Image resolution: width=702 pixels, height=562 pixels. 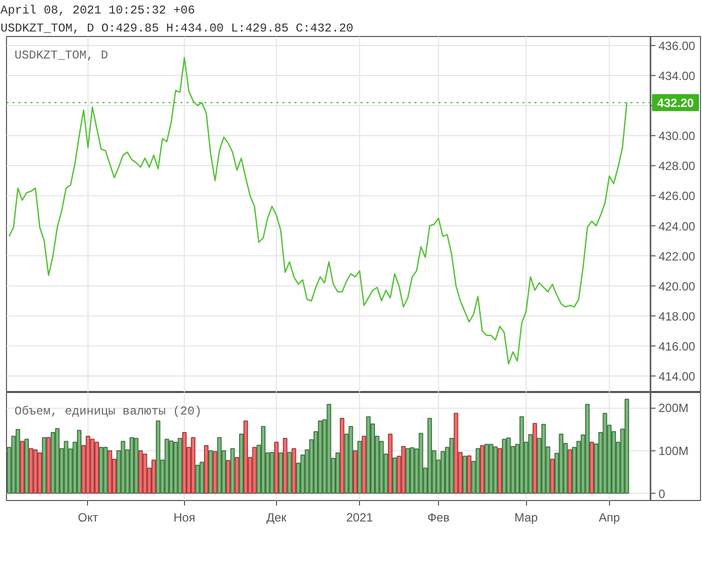 I want to click on ref-line-label: 432.20, so click(x=675, y=103).